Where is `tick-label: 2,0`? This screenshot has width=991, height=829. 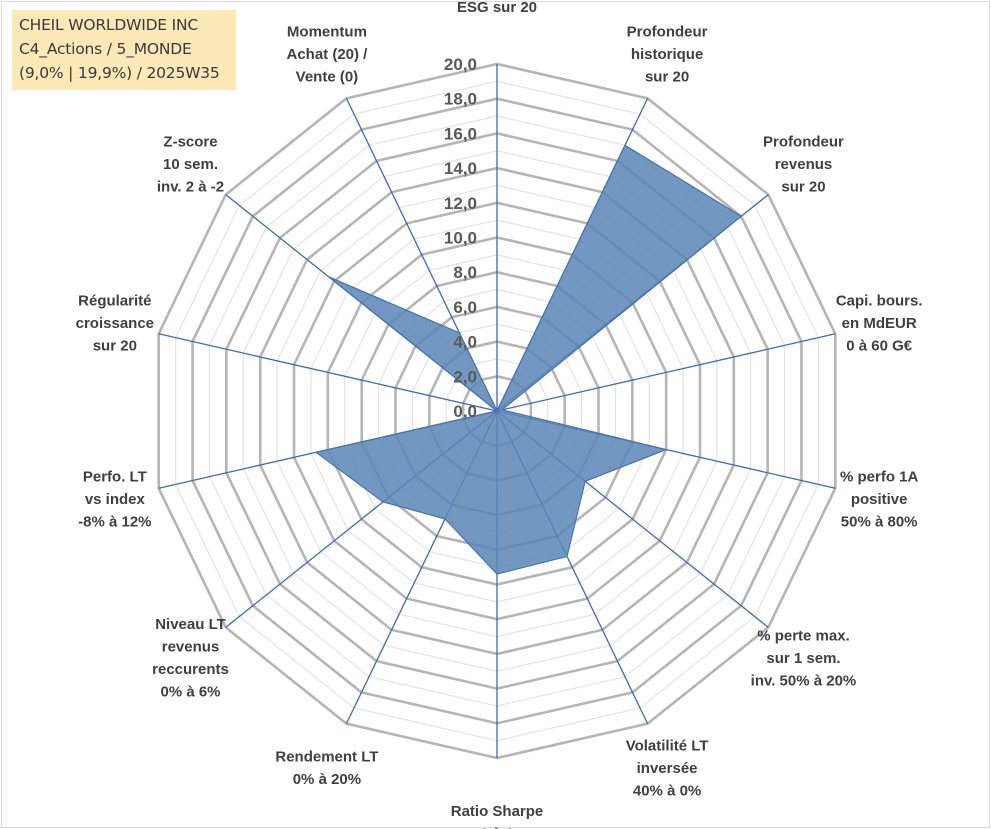 tick-label: 2,0 is located at coordinates (465, 376).